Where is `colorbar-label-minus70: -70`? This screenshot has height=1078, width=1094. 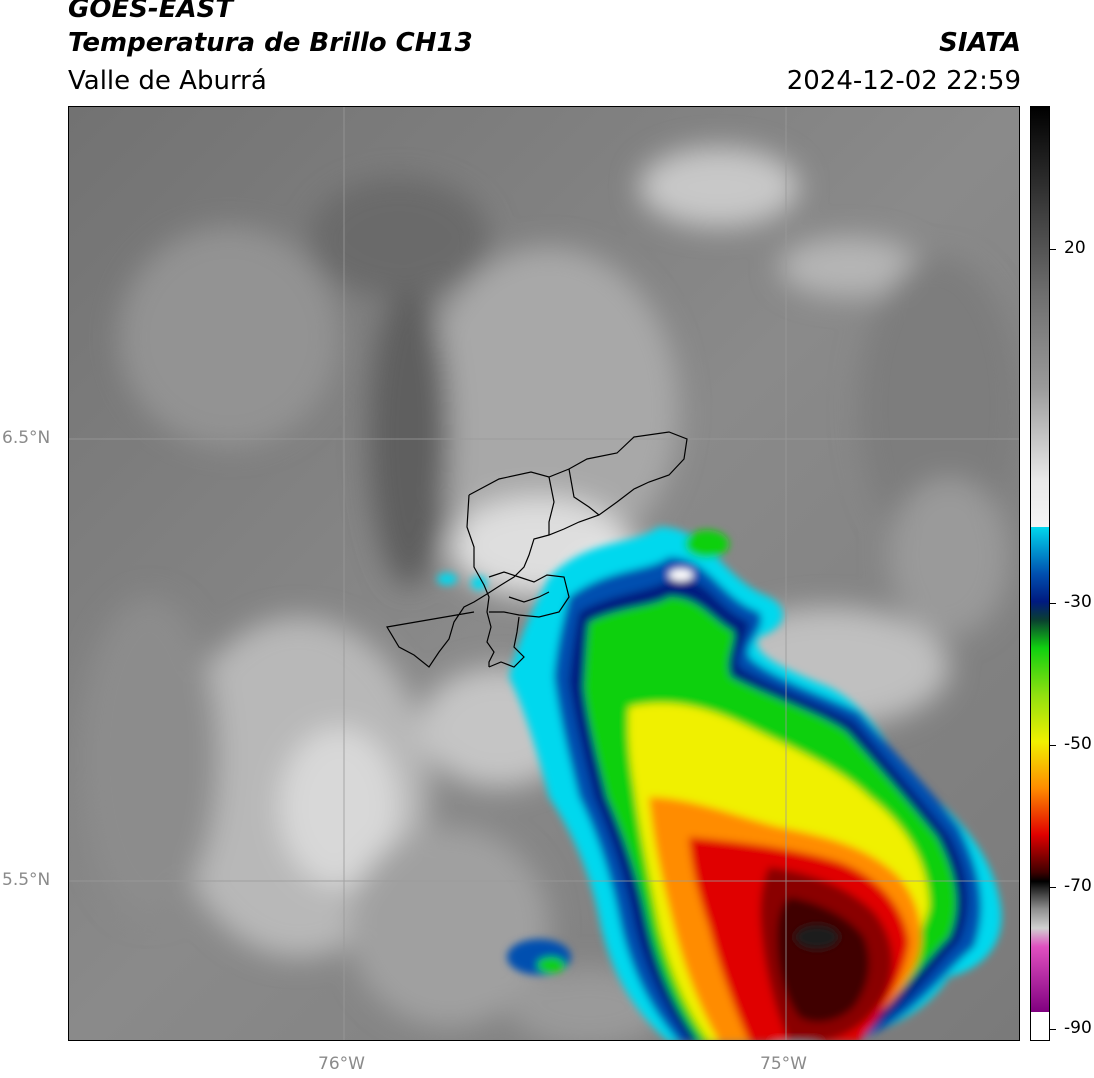
colorbar-label-minus70: -70 is located at coordinates (1078, 886).